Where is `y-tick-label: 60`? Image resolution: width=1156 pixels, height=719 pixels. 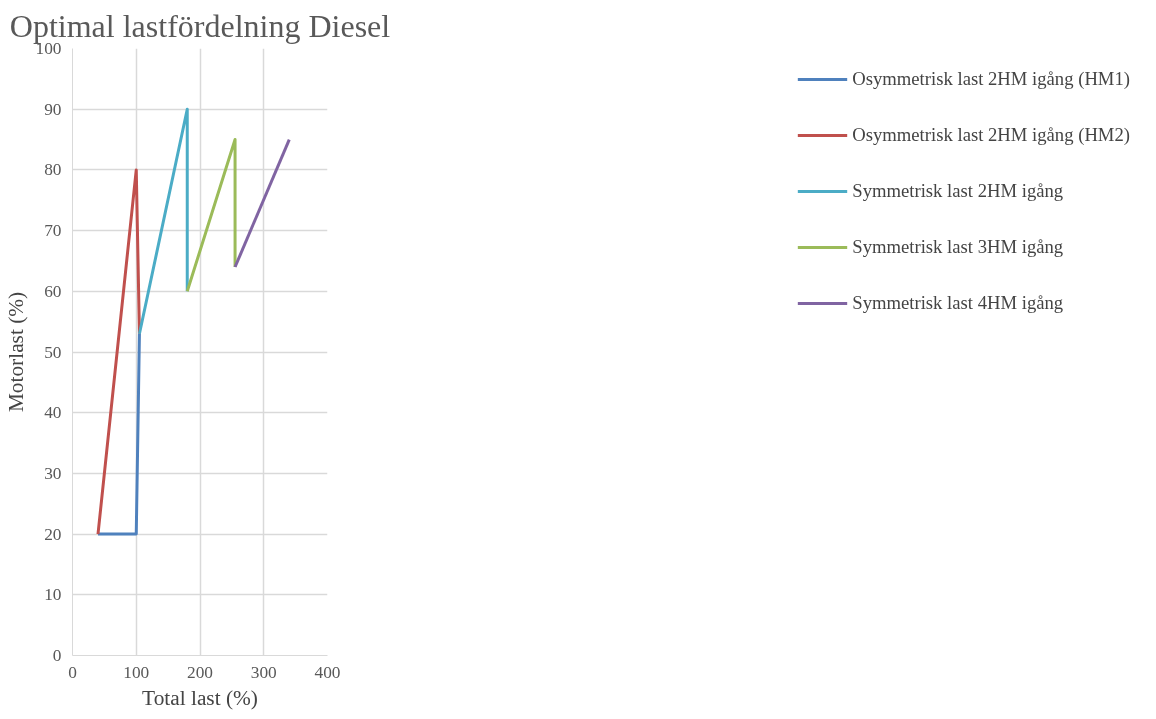
y-tick-label: 60 is located at coordinates (53, 291).